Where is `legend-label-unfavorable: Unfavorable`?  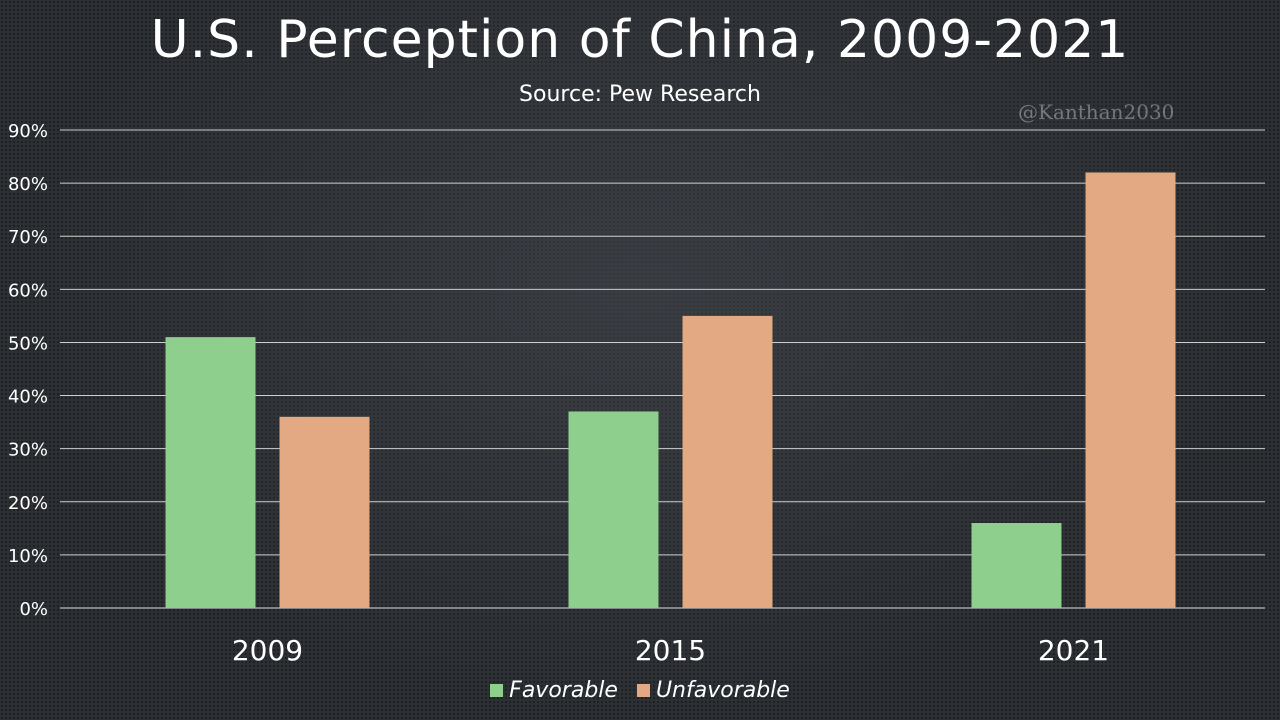 legend-label-unfavorable: Unfavorable is located at coordinates (722, 690).